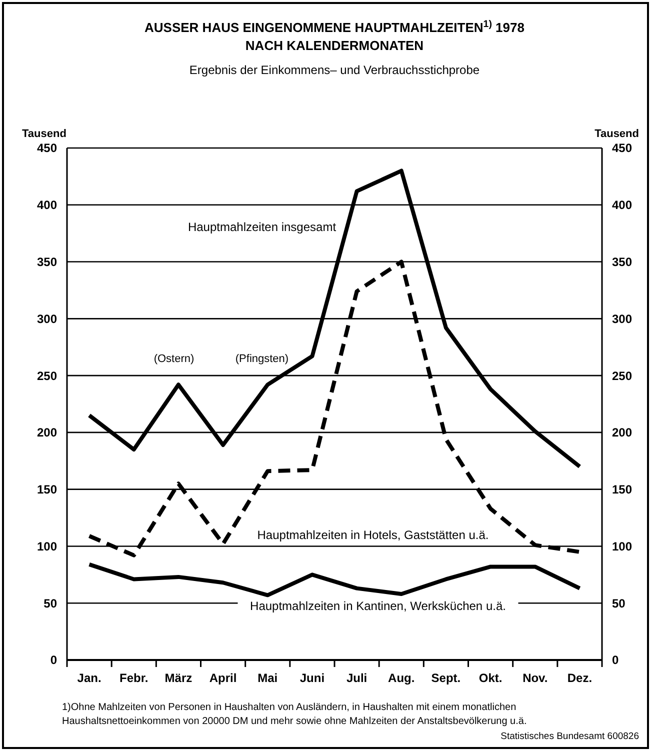  Describe the element at coordinates (622, 375) in the screenshot. I see `y2-tick-label: 250` at that location.